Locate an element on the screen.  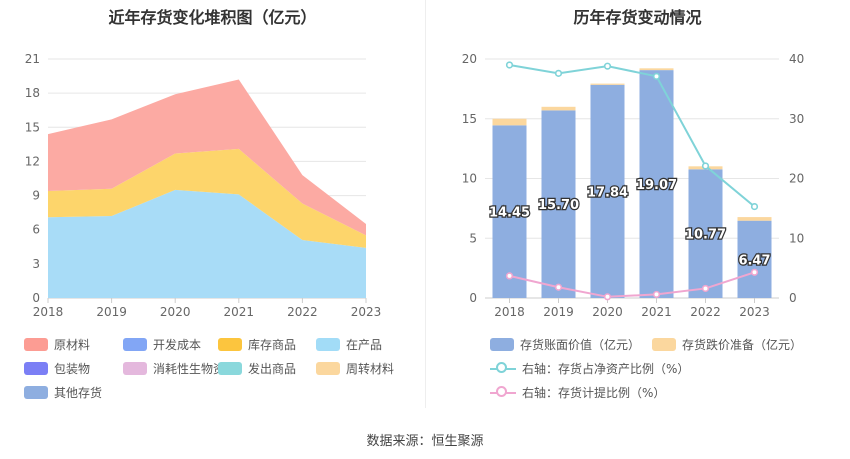
line-inventory-to-net-assets is located at coordinates (632, 135).